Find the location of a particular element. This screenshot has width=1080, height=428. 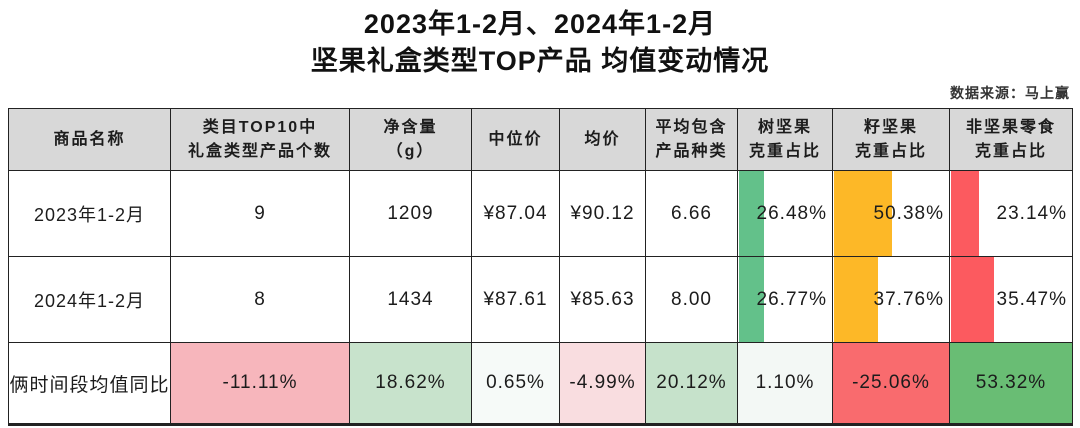

yoy-cell: 1.10% is located at coordinates (785, 384).